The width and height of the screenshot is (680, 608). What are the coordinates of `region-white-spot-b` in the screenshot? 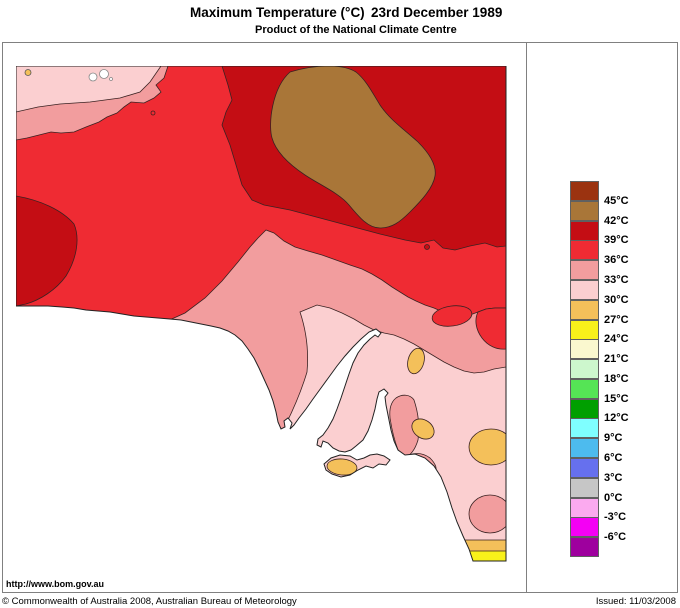 It's located at (104, 74).